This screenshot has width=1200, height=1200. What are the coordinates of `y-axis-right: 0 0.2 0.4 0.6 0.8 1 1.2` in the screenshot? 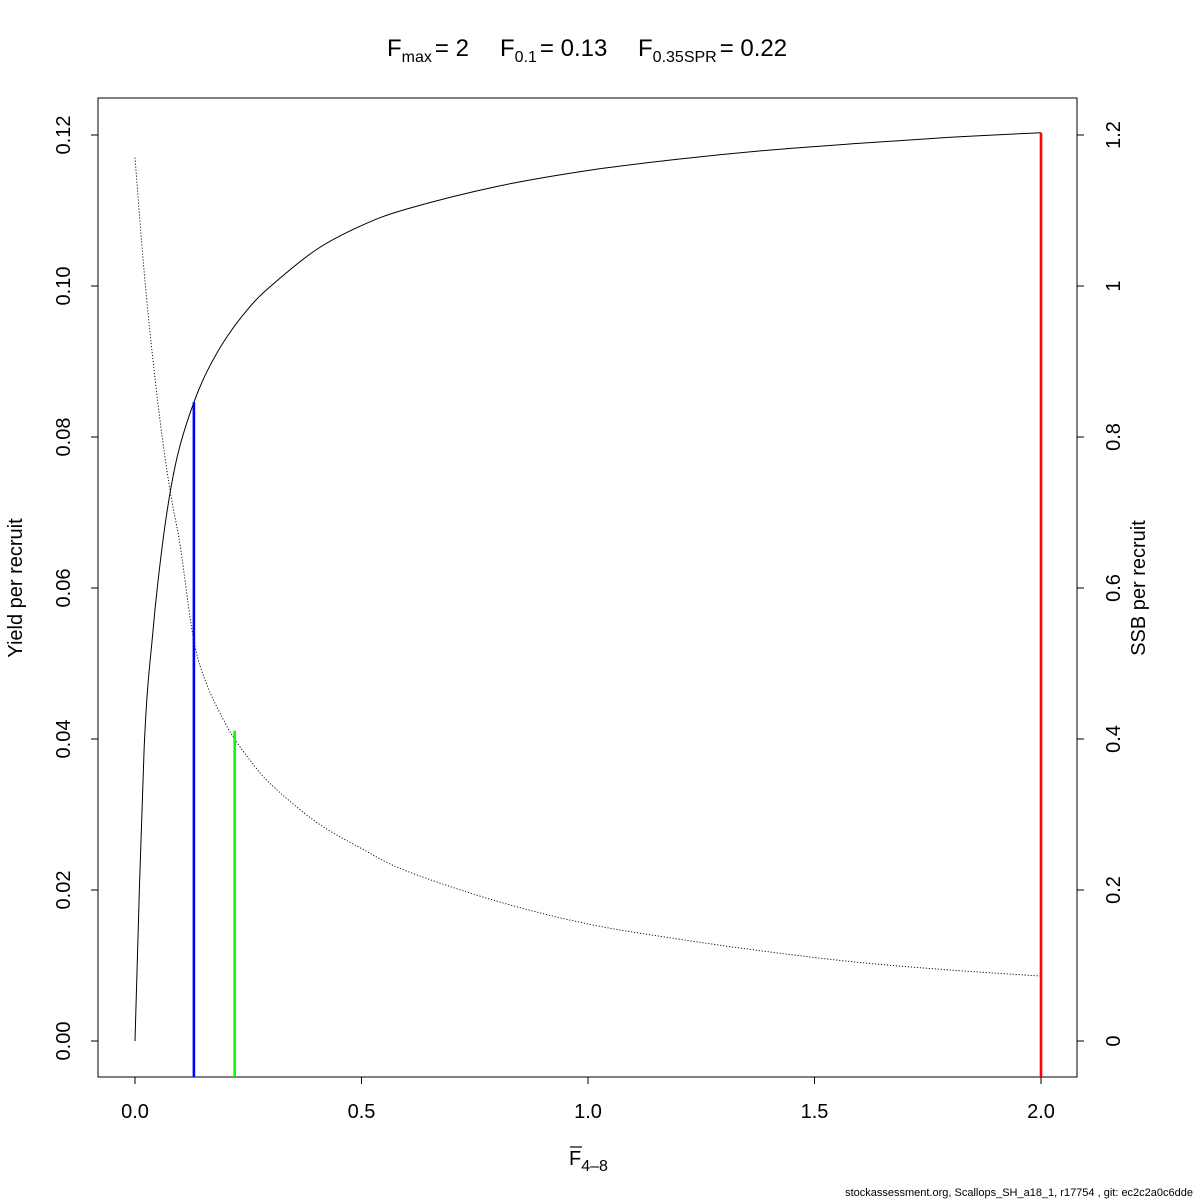 It's located at (1100, 584).